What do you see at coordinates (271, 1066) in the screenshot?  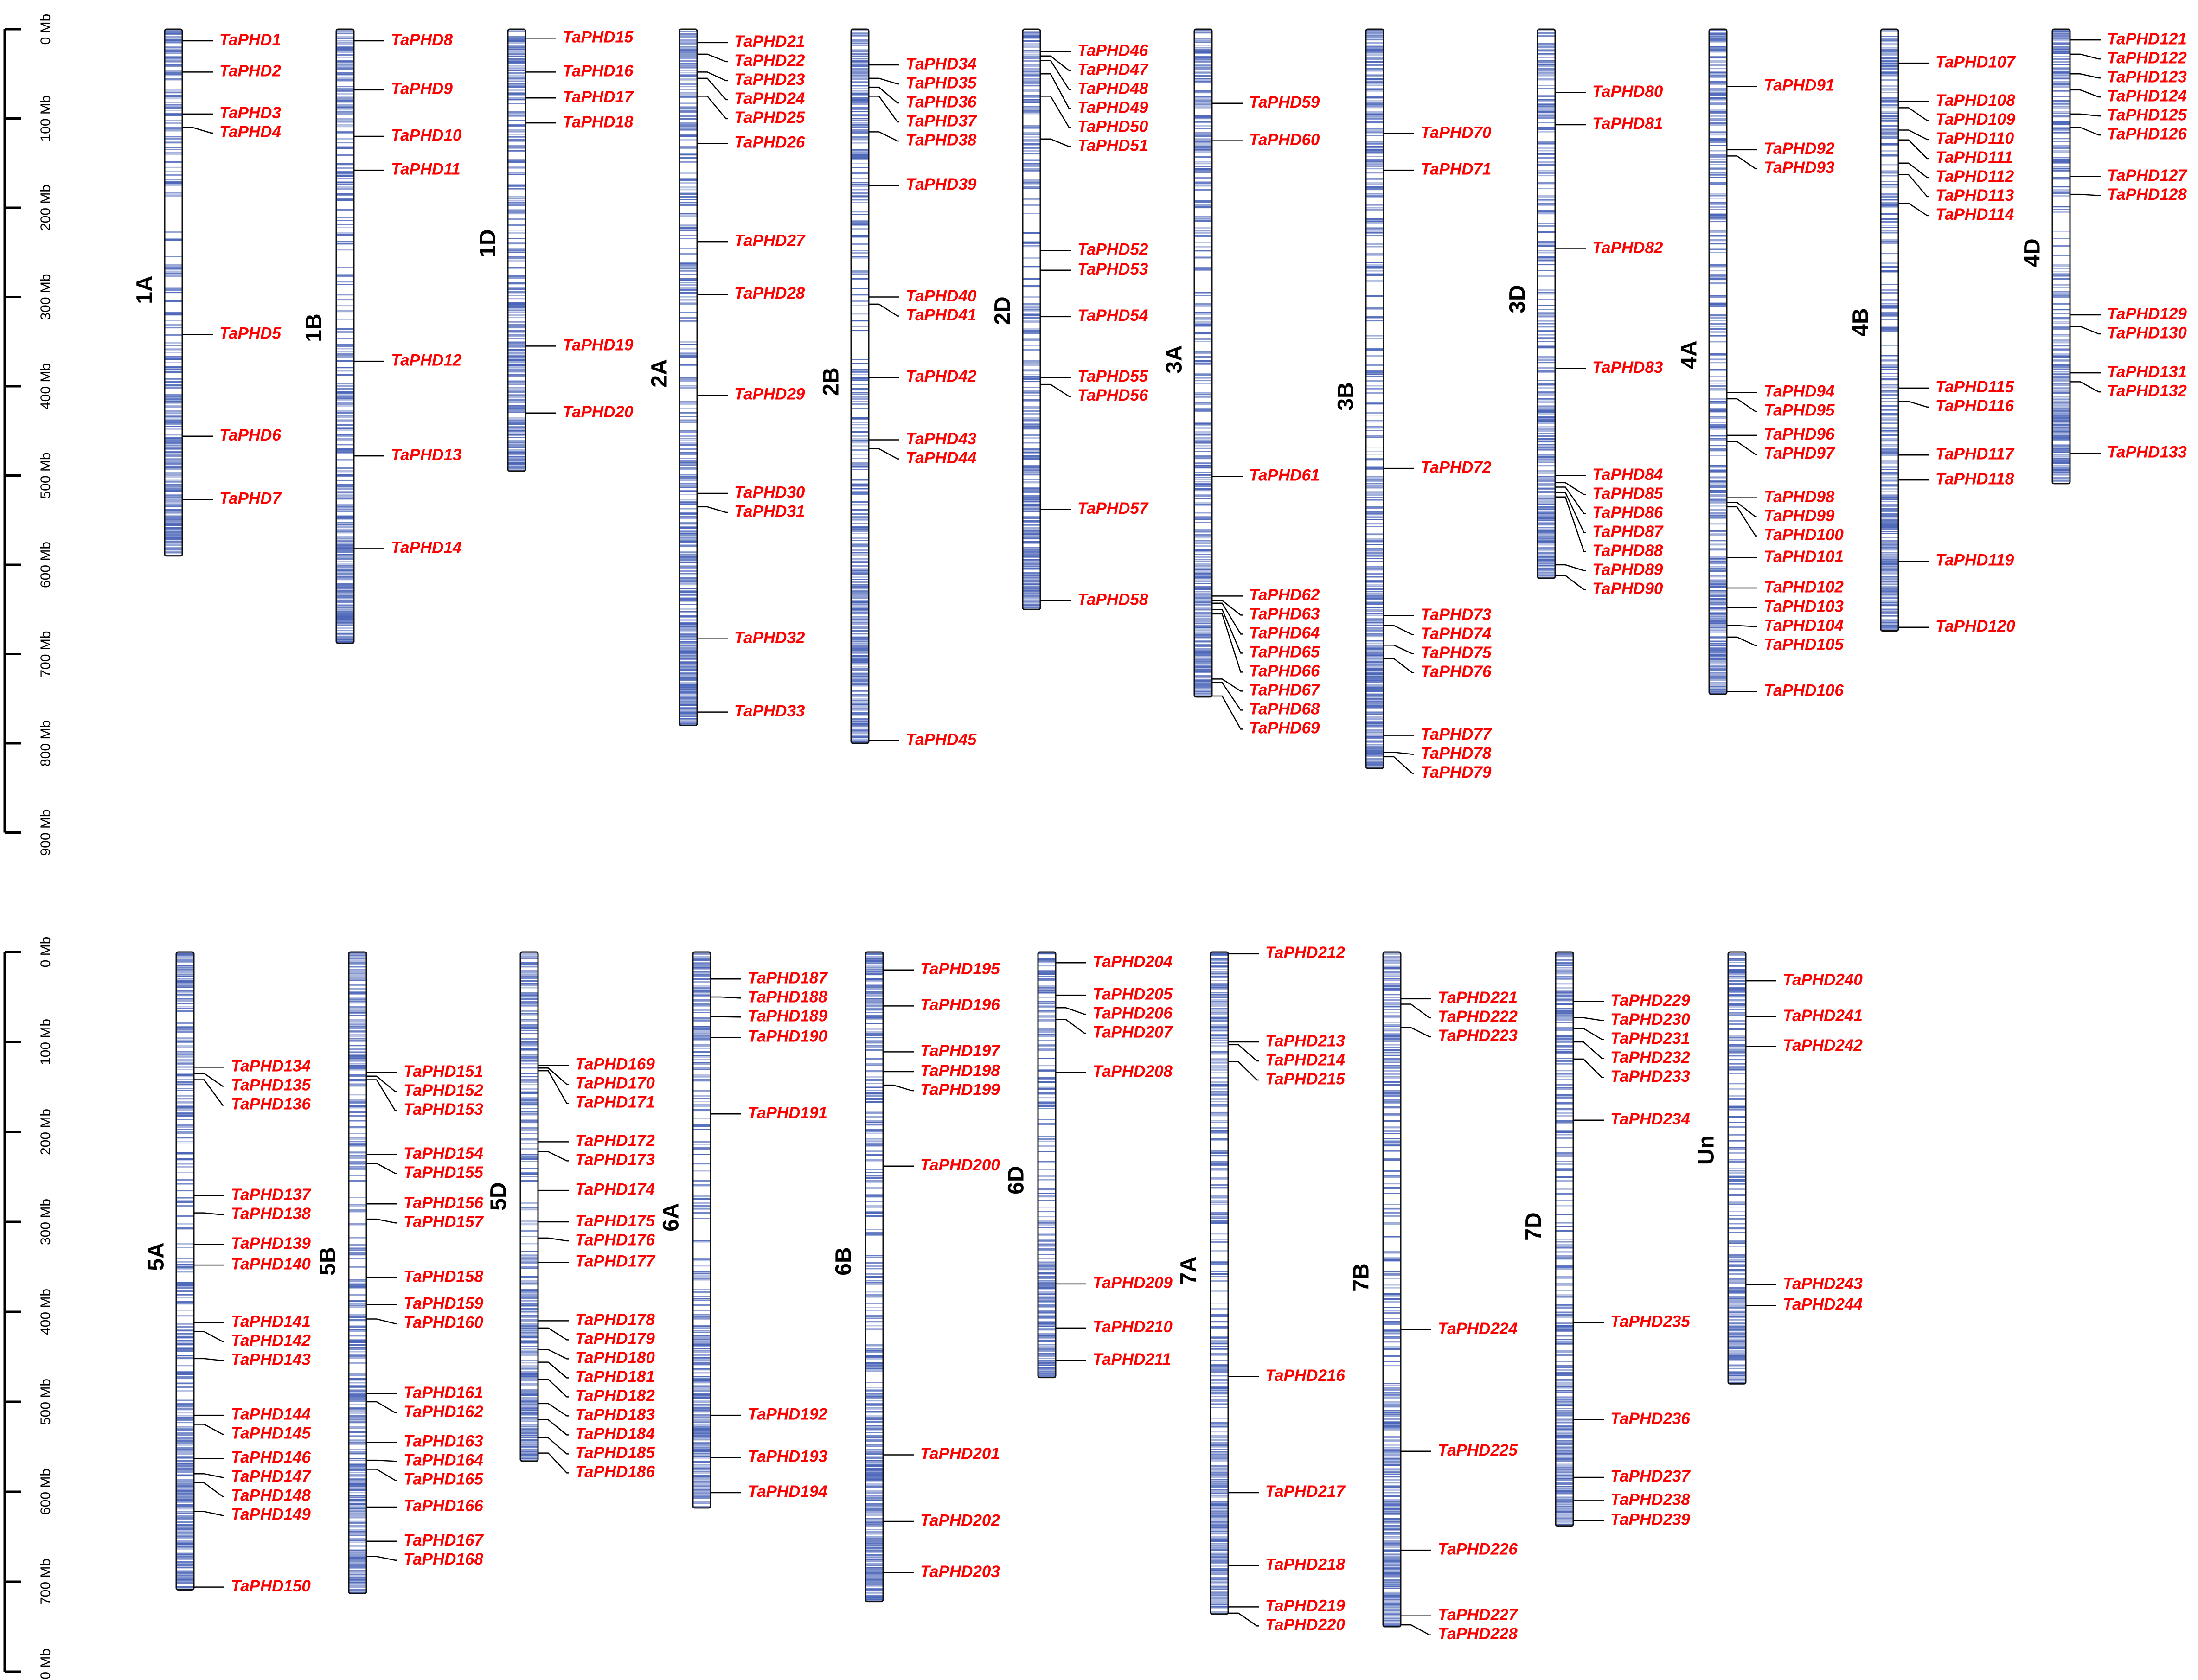 I see `gene-label: TaPHD134` at bounding box center [271, 1066].